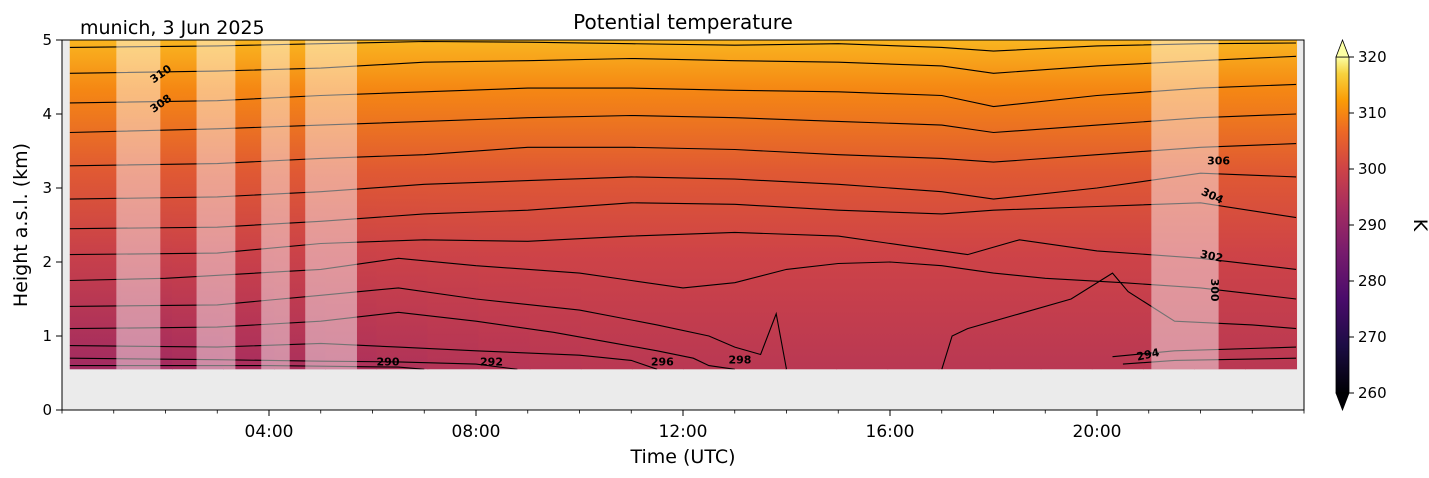 The height and width of the screenshot is (478, 1429). I want to click on contour-label: 290, so click(388, 362).